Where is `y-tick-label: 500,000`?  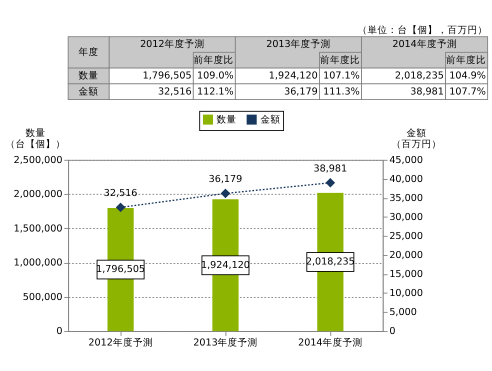 y-tick-label: 500,000 is located at coordinates (42, 297).